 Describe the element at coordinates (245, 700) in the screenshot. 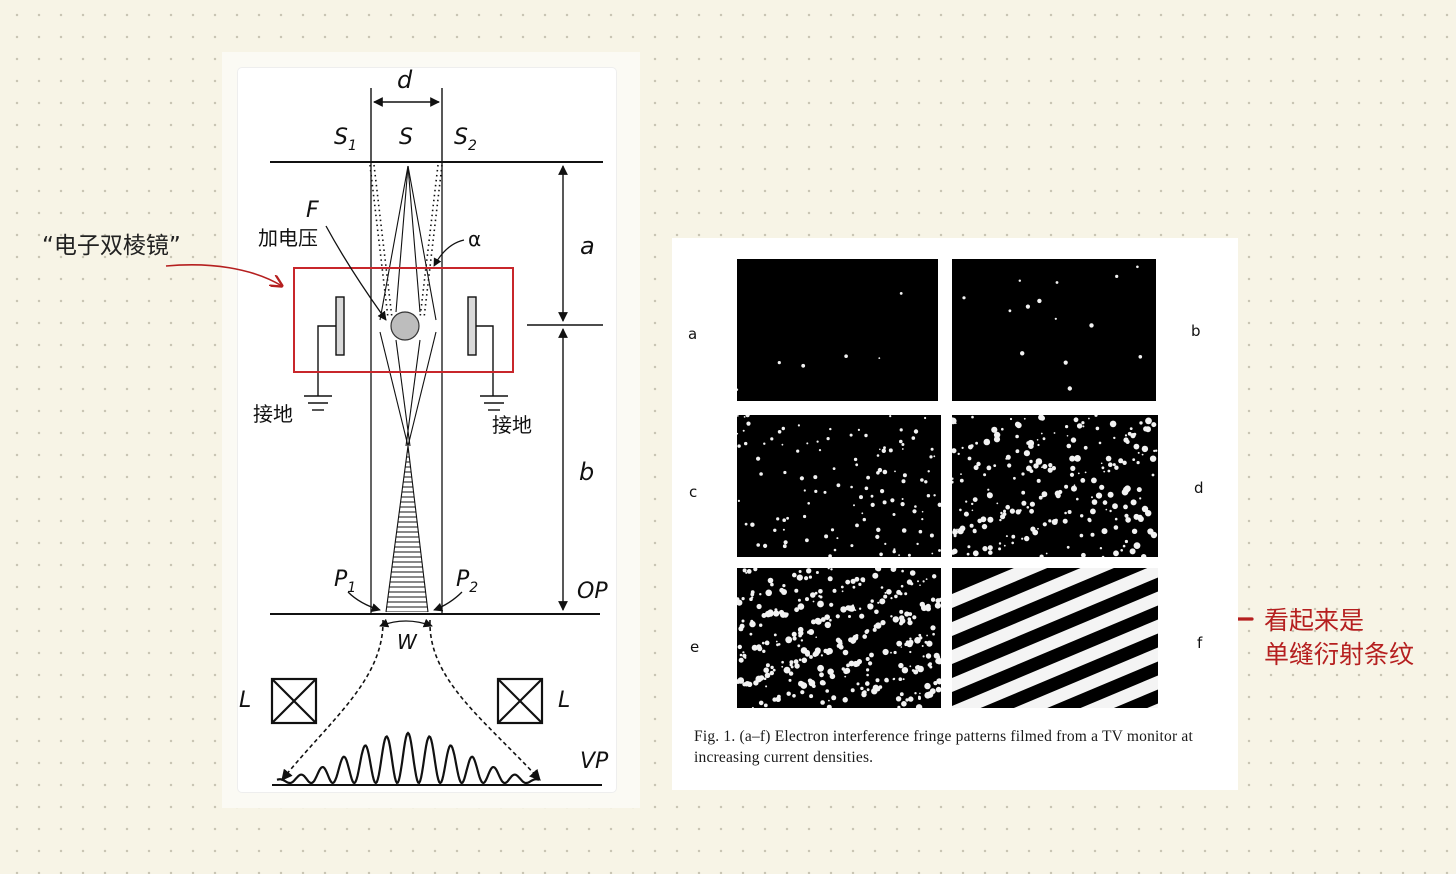

I see `label-l-left: L` at that location.